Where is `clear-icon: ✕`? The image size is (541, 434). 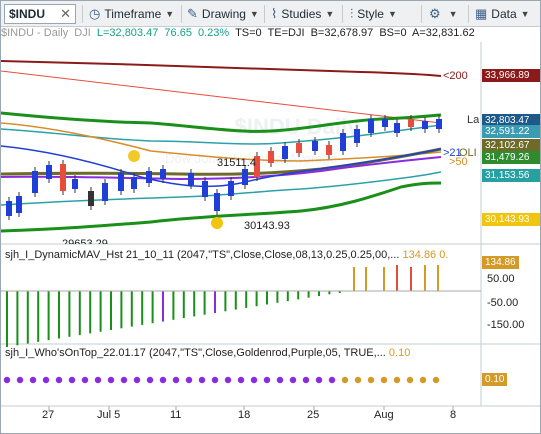 clear-icon: ✕ is located at coordinates (65, 13).